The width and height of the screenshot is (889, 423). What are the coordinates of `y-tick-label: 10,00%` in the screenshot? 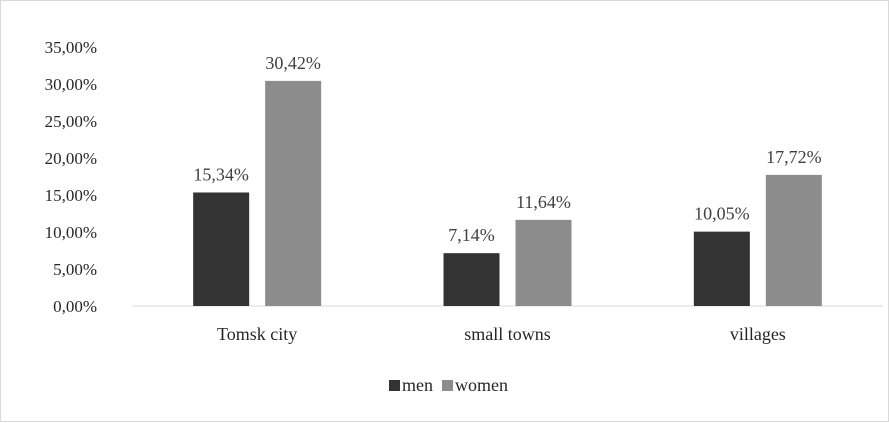 It's located at (71, 232).